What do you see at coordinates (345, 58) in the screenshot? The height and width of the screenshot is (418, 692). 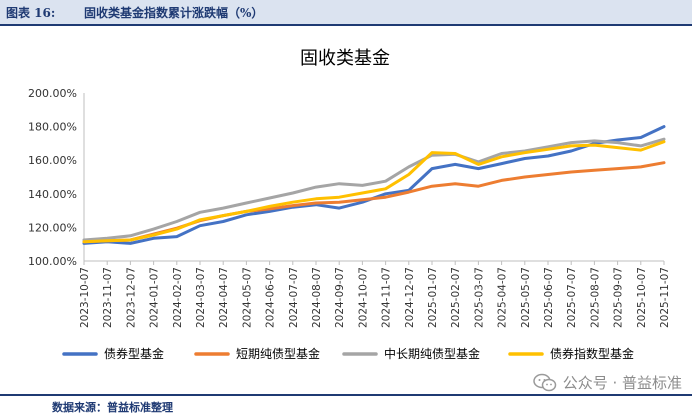 I see `chart-title: 固收类基金` at bounding box center [345, 58].